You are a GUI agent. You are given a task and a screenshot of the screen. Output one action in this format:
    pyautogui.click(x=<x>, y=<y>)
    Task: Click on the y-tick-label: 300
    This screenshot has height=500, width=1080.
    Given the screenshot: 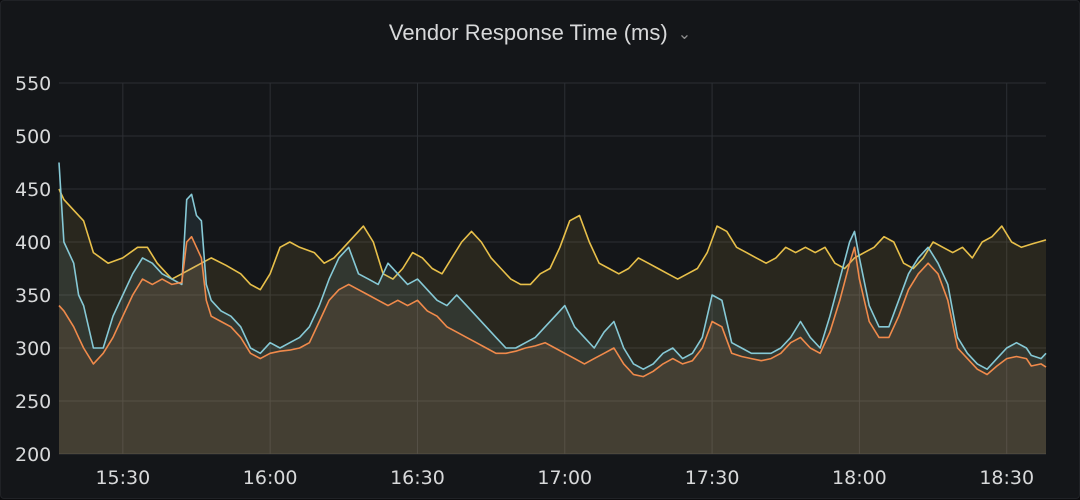 What is the action you would take?
    pyautogui.click(x=33, y=349)
    